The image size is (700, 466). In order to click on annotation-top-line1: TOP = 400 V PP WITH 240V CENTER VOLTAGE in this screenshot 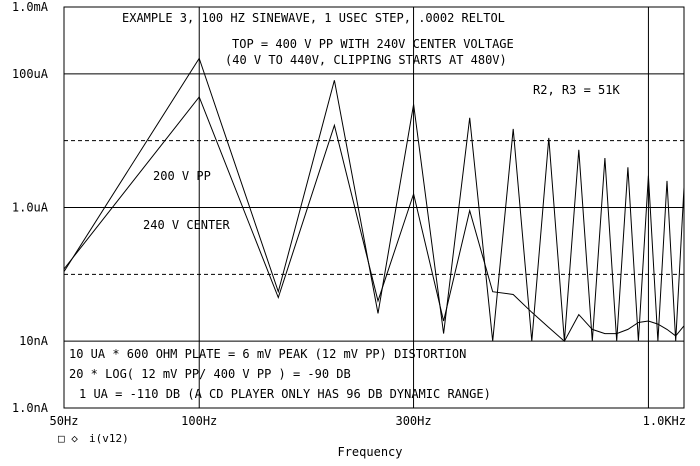, I will do `click(373, 44)`.